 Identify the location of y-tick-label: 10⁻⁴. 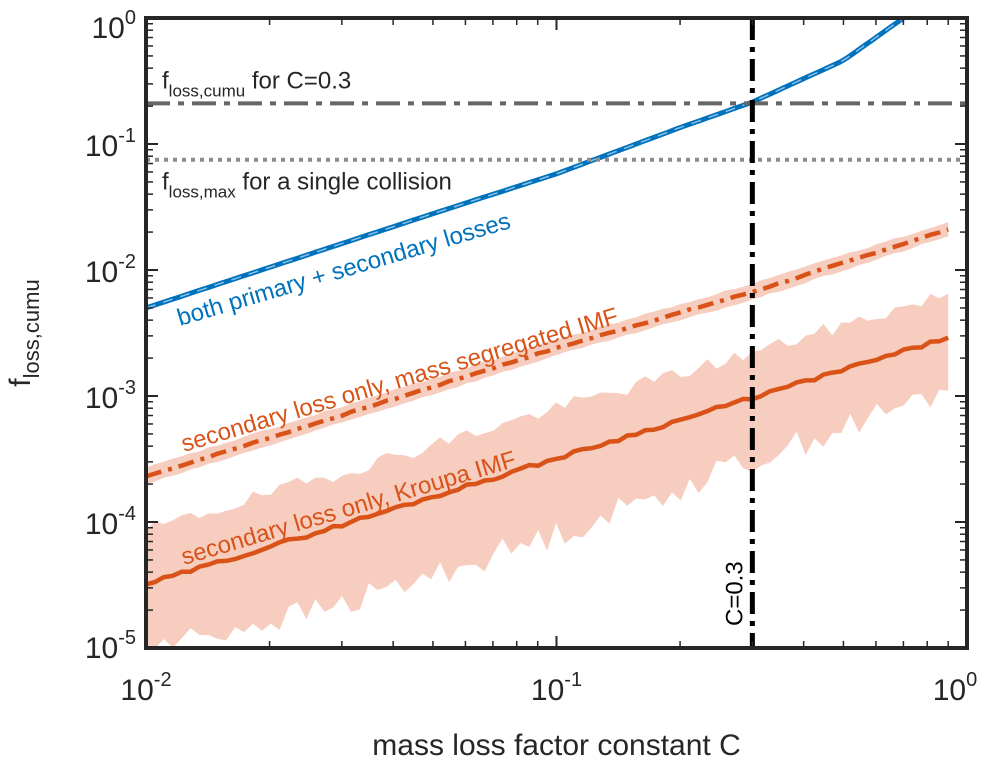
(110, 522).